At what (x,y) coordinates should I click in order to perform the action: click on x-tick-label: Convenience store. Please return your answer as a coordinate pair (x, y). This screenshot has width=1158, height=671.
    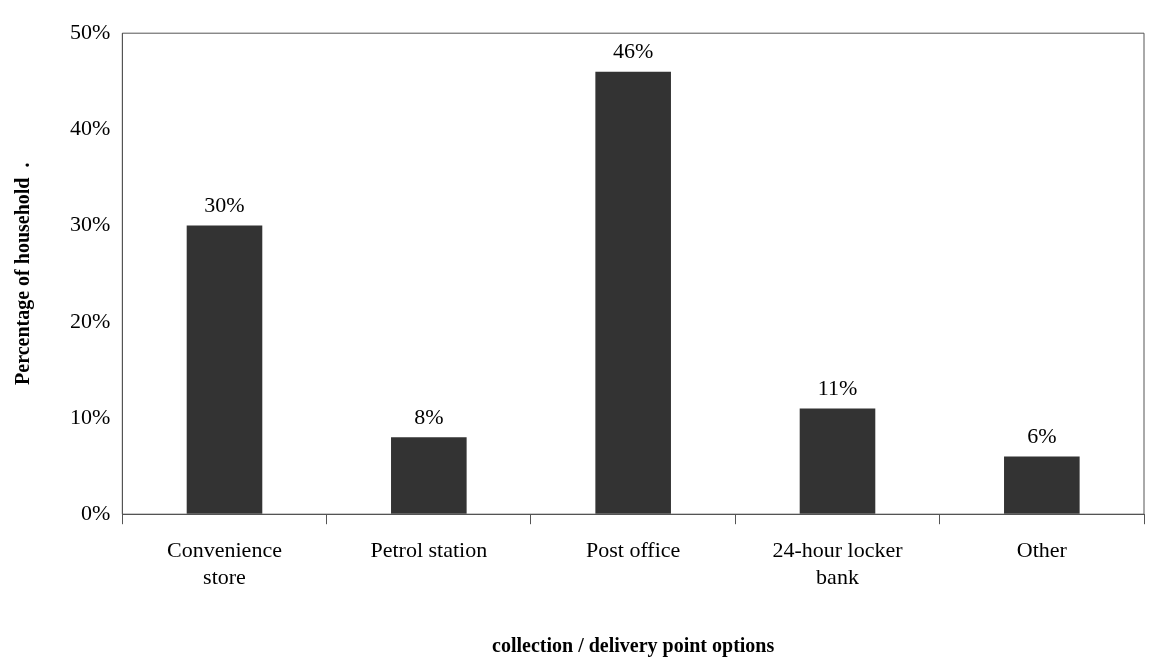
    Looking at the image, I should click on (224, 563).